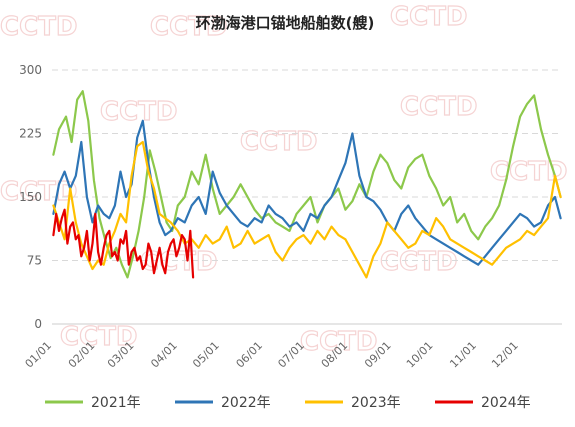  Describe the element at coordinates (278, 142) in the screenshot. I see `watermark-5: CCTD` at that location.